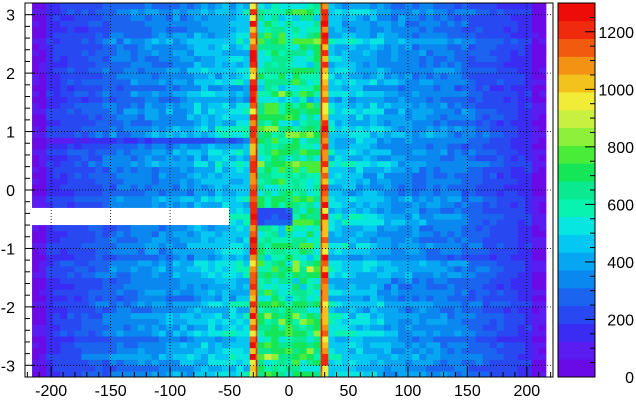 This screenshot has width=636, height=400. I want to click on heatmap-cell-2017, so click(437, 210).